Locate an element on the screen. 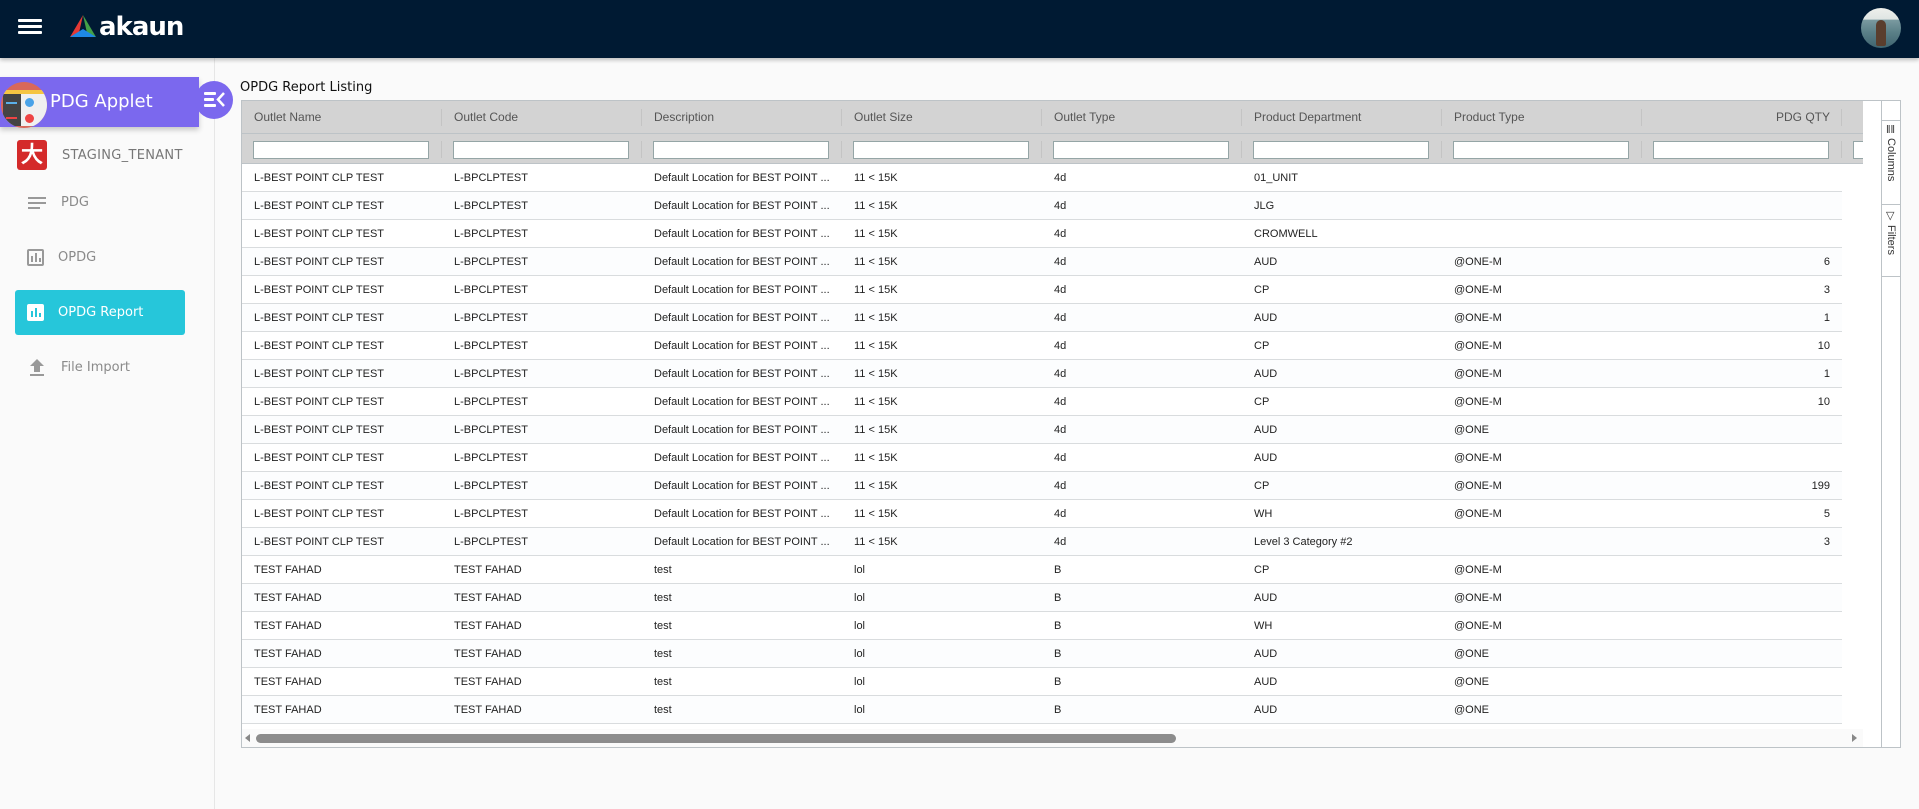  bar-chart-icon is located at coordinates (35, 312).